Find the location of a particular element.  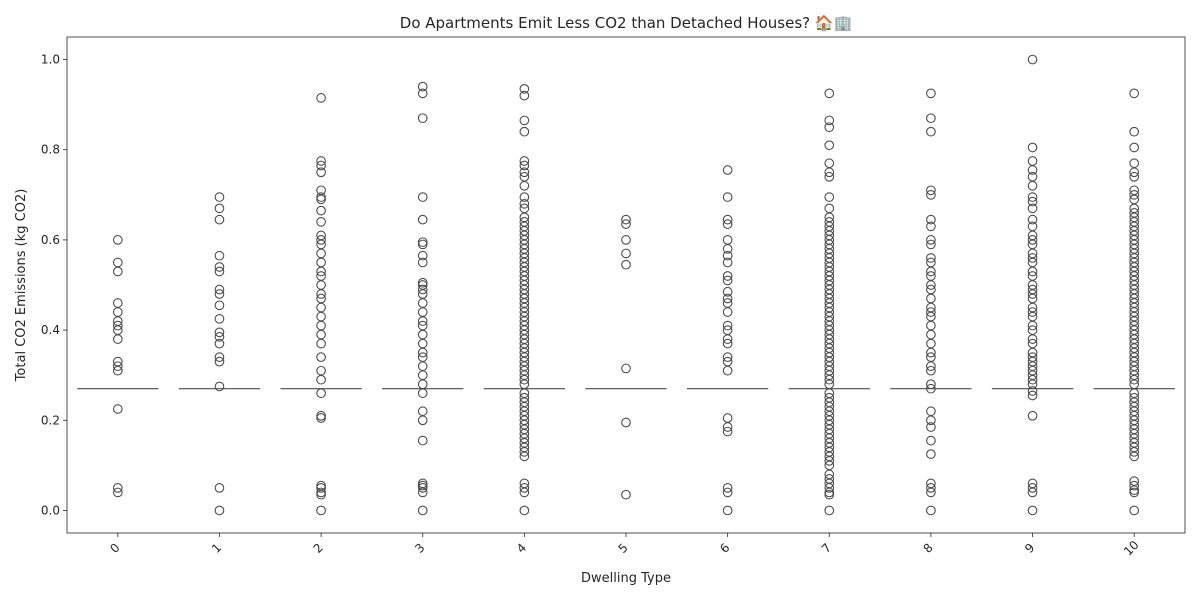

x-tick-label: 3 is located at coordinates (419, 548).